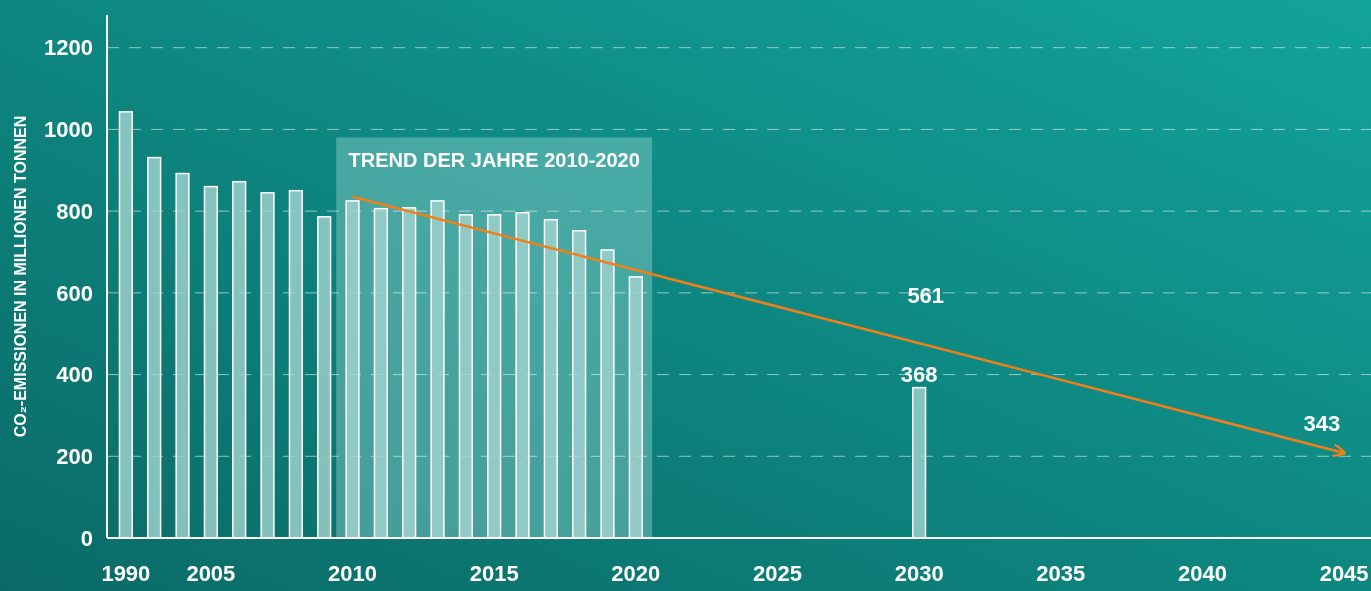 This screenshot has height=591, width=1371. What do you see at coordinates (74, 456) in the screenshot?
I see `y-tick-label: 200` at bounding box center [74, 456].